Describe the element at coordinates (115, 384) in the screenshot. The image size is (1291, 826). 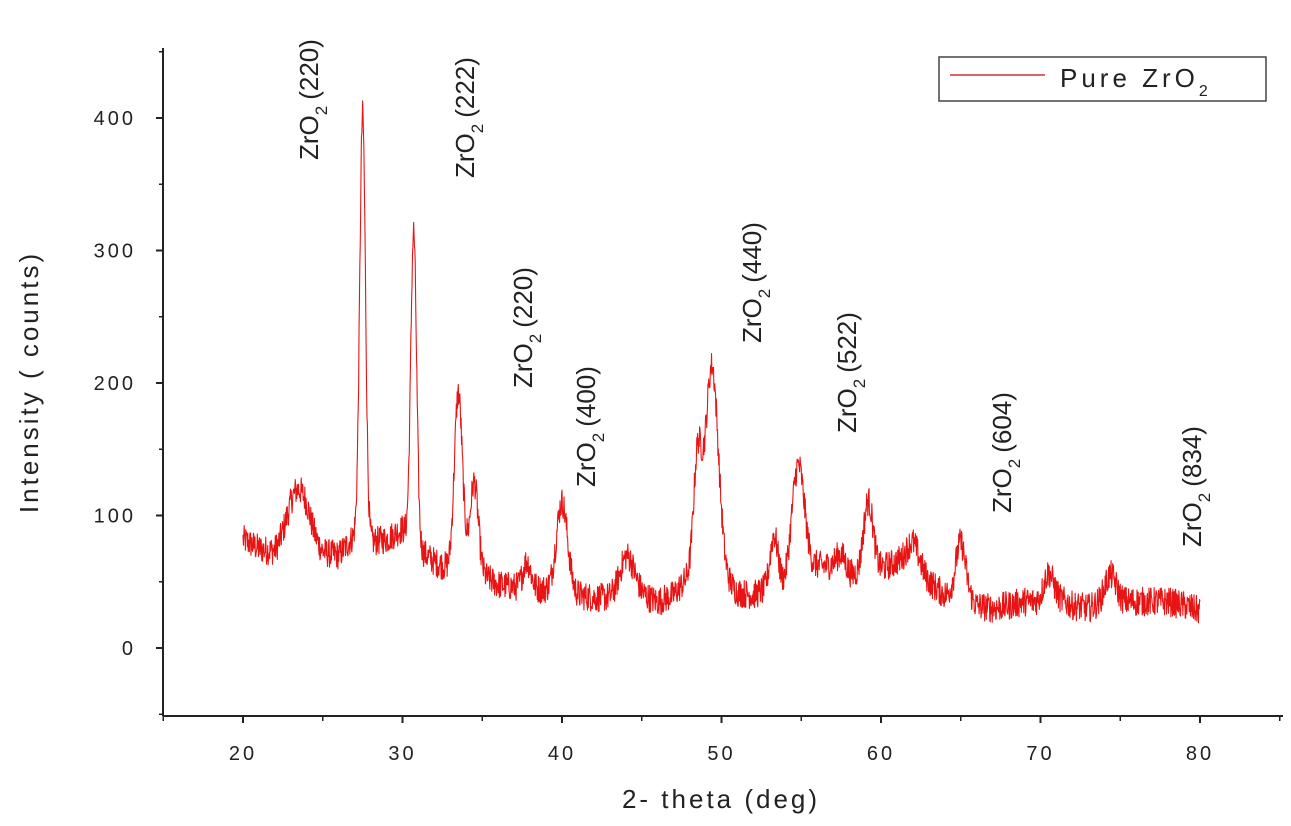
I see `y-tick-label: 200` at that location.